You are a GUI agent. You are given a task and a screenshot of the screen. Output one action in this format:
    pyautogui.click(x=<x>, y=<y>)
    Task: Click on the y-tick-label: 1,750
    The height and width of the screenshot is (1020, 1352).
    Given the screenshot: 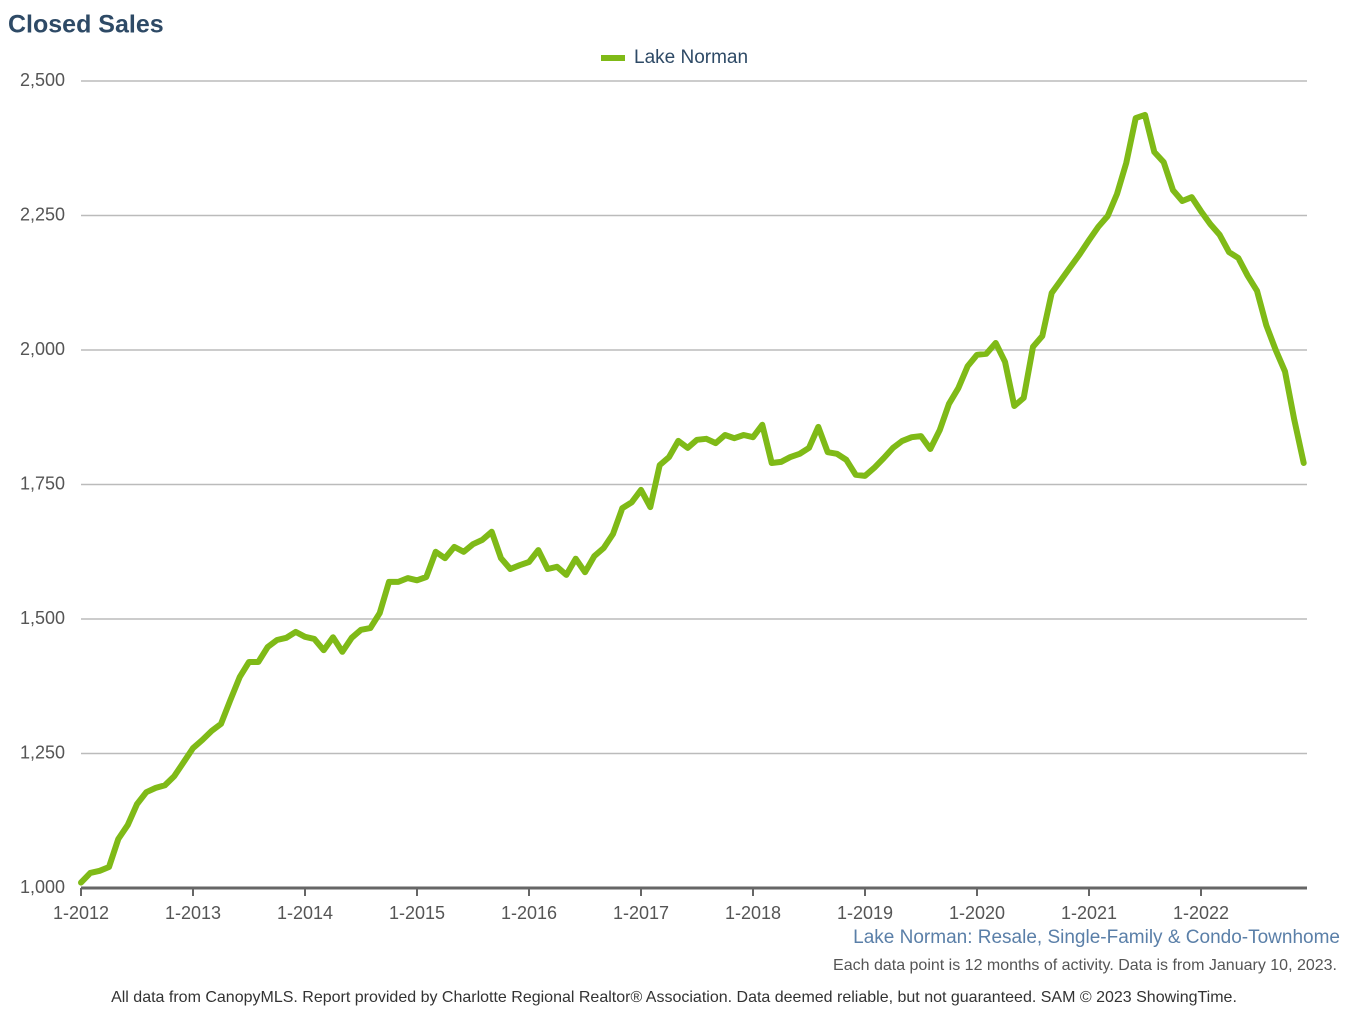 What is the action you would take?
    pyautogui.click(x=42, y=483)
    